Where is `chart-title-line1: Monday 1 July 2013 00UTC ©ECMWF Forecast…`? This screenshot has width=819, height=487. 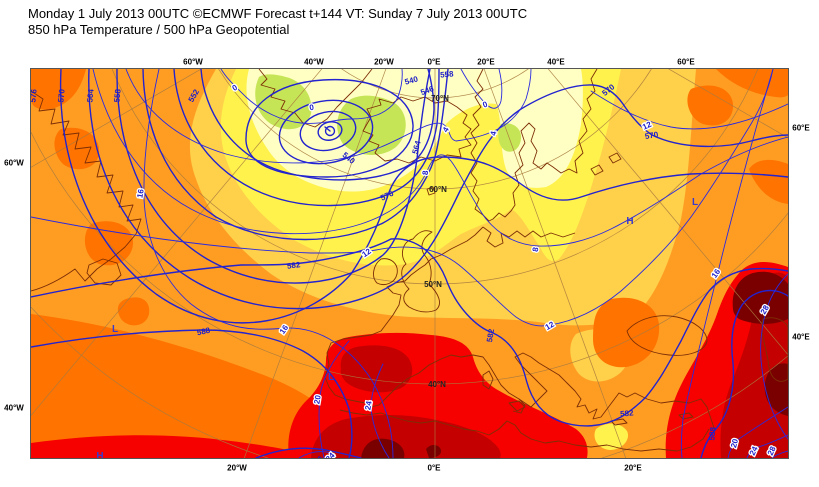
chart-title-line1: Monday 1 July 2013 00UTC ©ECMWF Forecast… is located at coordinates (278, 13).